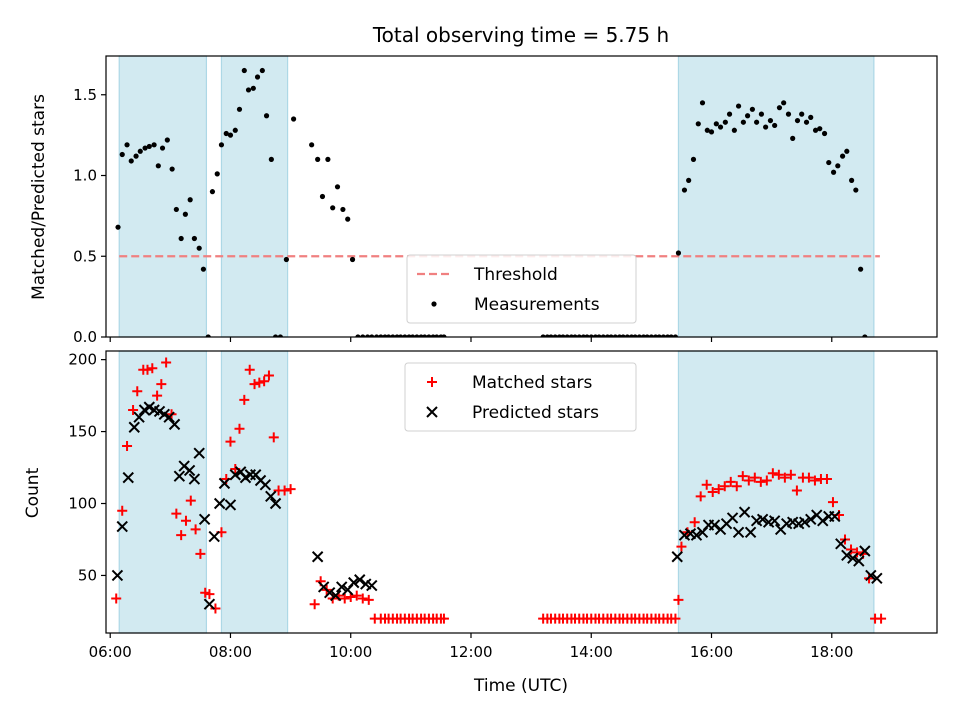  I want to click on bottom-y-tick-label: 50, so click(87, 575).